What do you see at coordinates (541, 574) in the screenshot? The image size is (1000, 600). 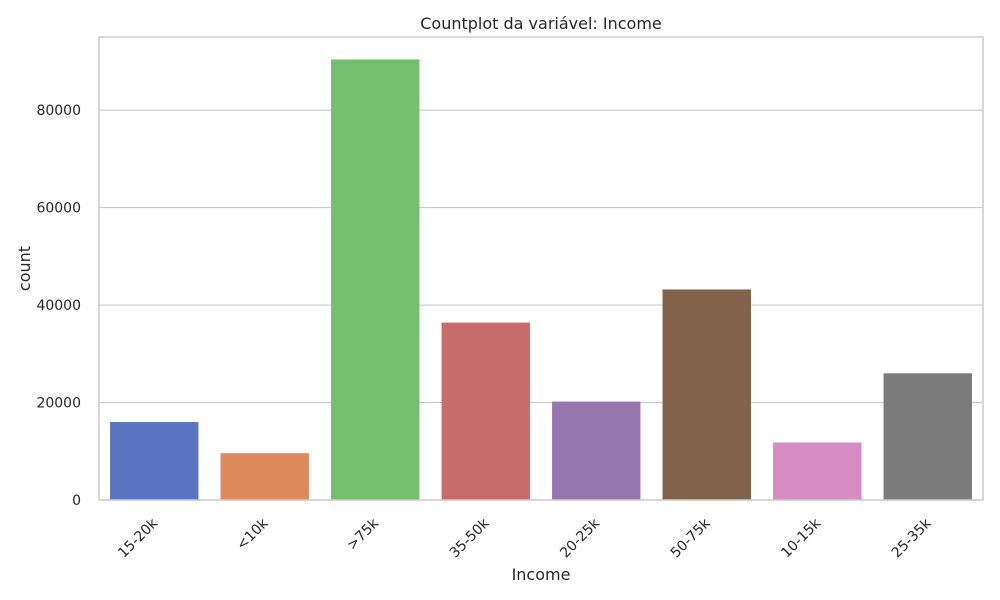 I see `x-axis-label: Income` at bounding box center [541, 574].